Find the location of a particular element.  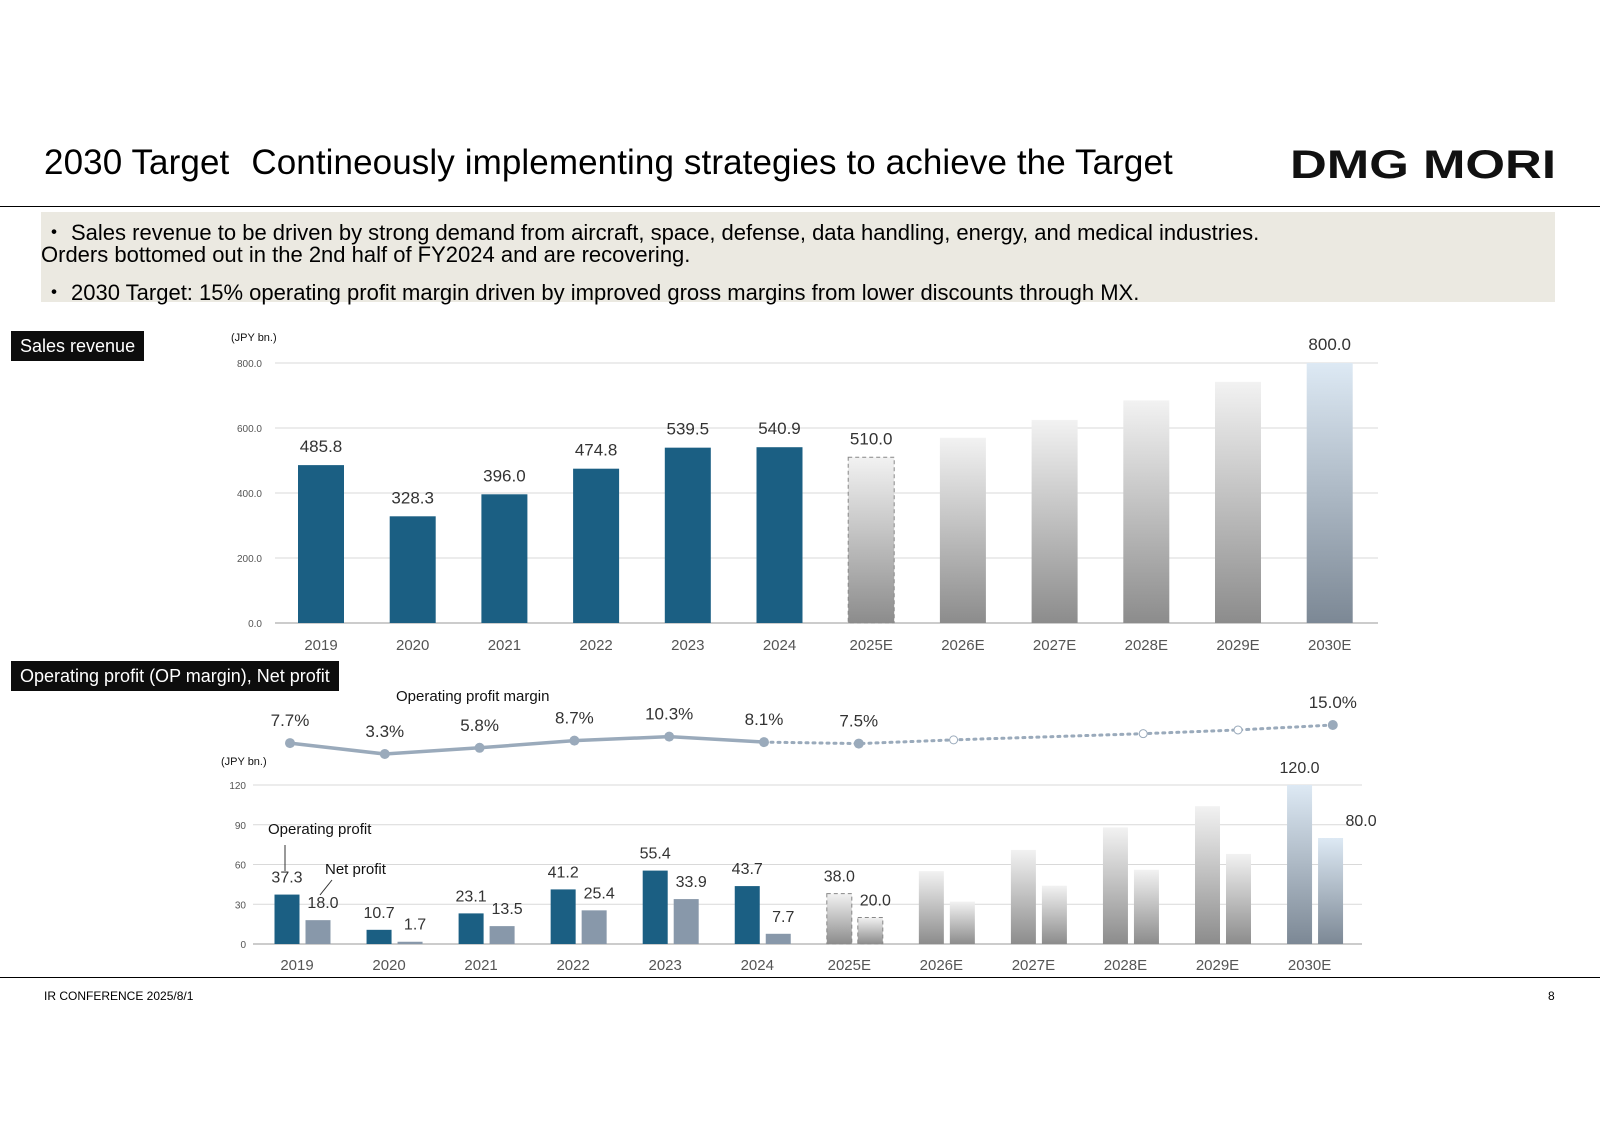

op-margin-data-label: 3.3% is located at coordinates (384, 731).